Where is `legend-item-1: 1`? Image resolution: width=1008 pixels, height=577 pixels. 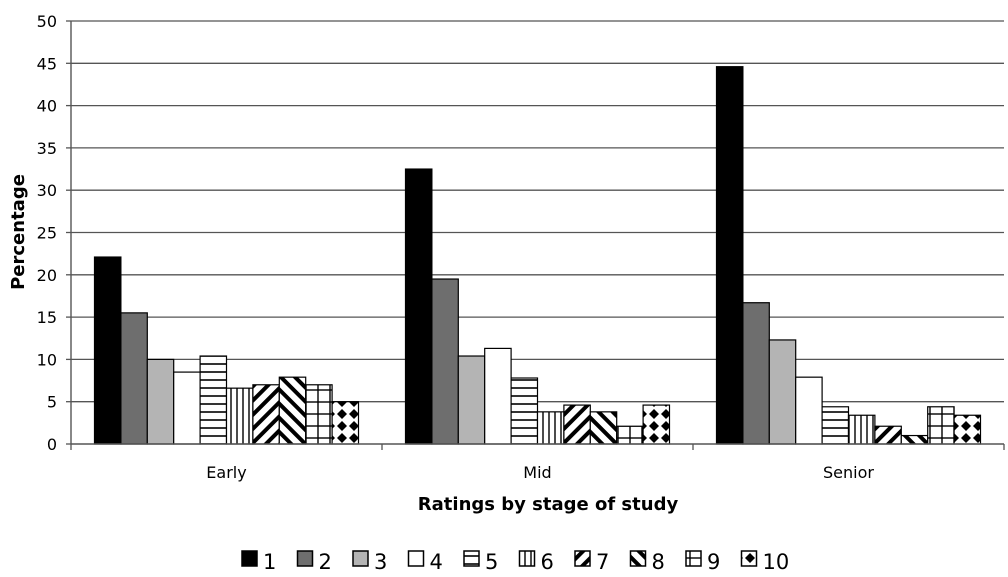
legend-item-1: 1 is located at coordinates (258, 562).